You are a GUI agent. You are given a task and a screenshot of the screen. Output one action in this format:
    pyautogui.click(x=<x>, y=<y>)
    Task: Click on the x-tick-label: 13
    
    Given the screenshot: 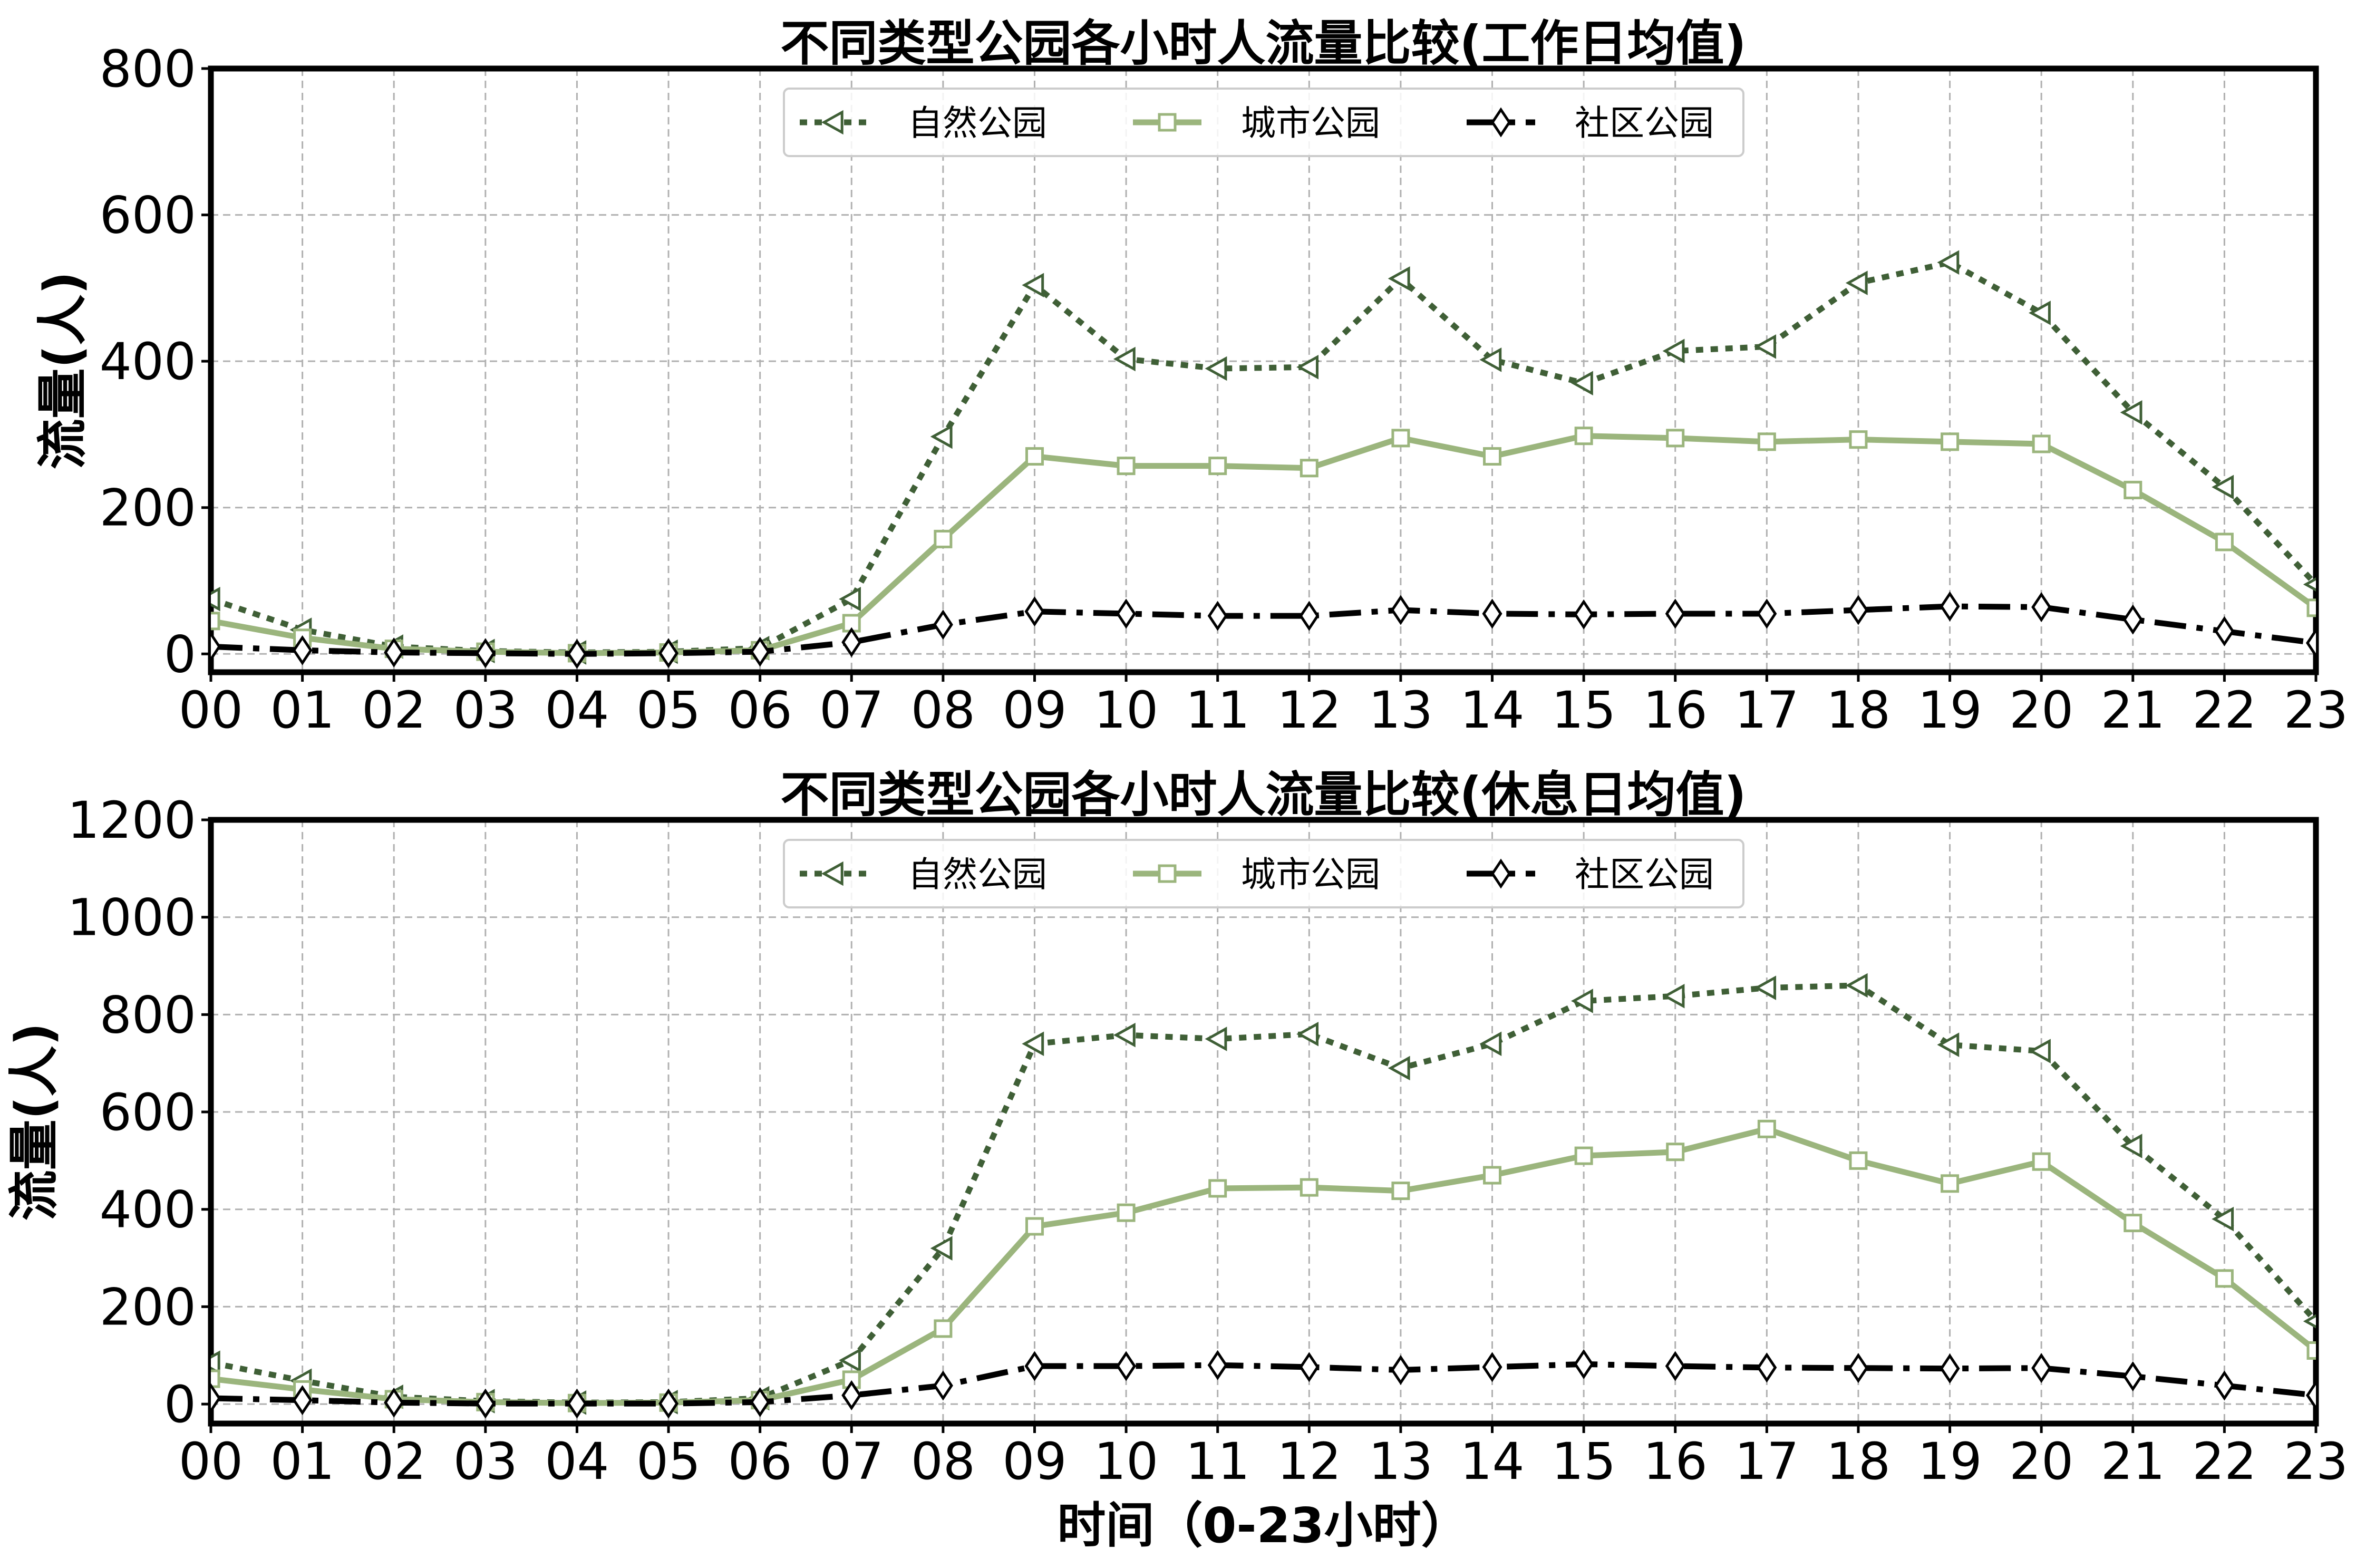 What is the action you would take?
    pyautogui.click(x=1401, y=710)
    